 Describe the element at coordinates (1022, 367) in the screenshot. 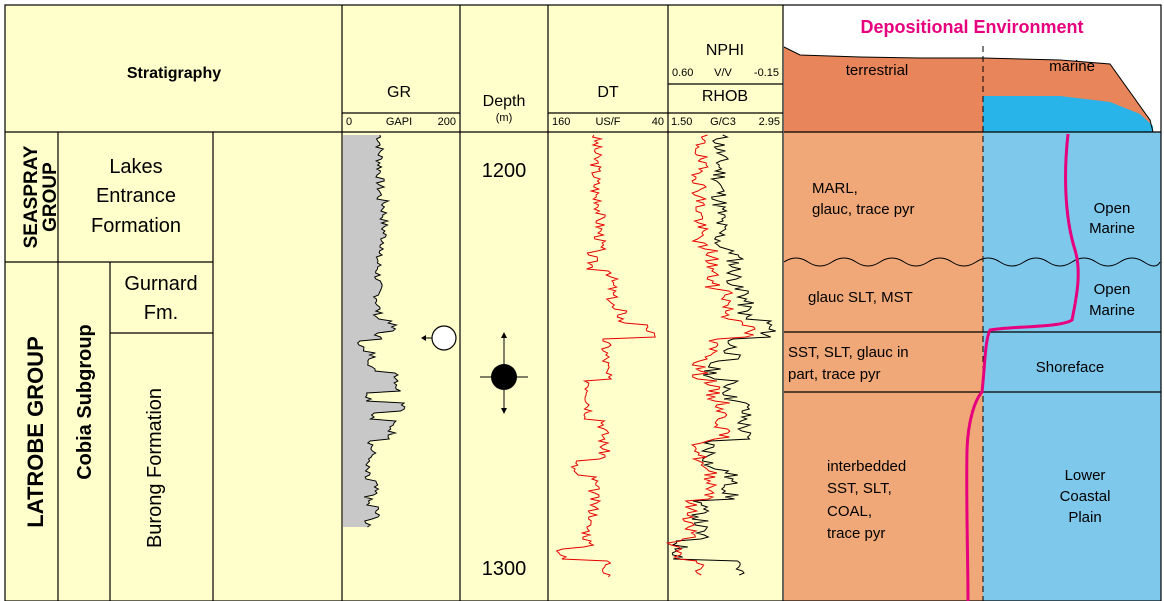

I see `relative-sea-level-curve` at that location.